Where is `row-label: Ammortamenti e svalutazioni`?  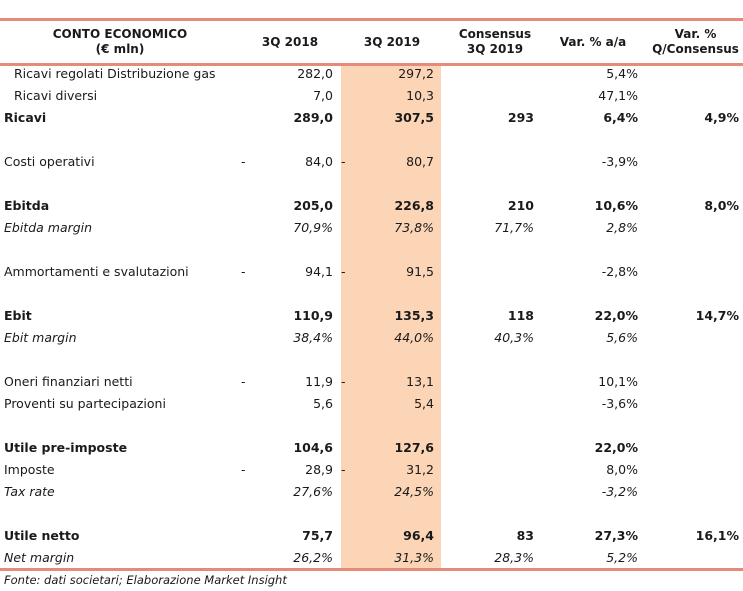
row-label: Ammortamenti e svalutazioni is located at coordinates (96, 271).